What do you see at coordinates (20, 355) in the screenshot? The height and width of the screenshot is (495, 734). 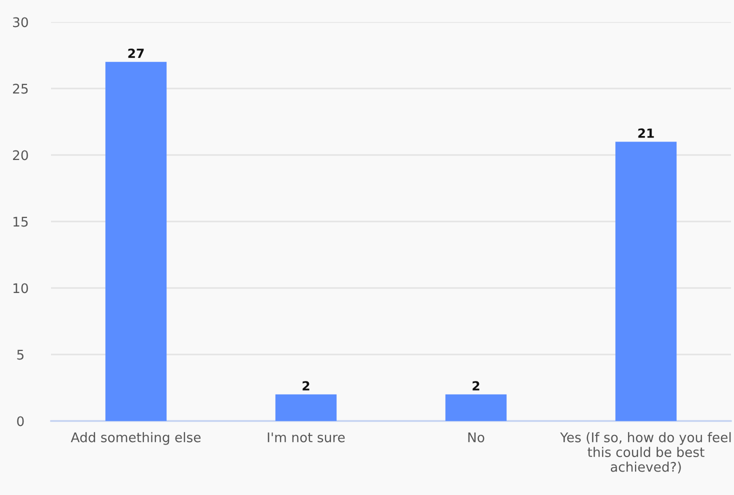 I see `y-tick-label: 5` at bounding box center [20, 355].